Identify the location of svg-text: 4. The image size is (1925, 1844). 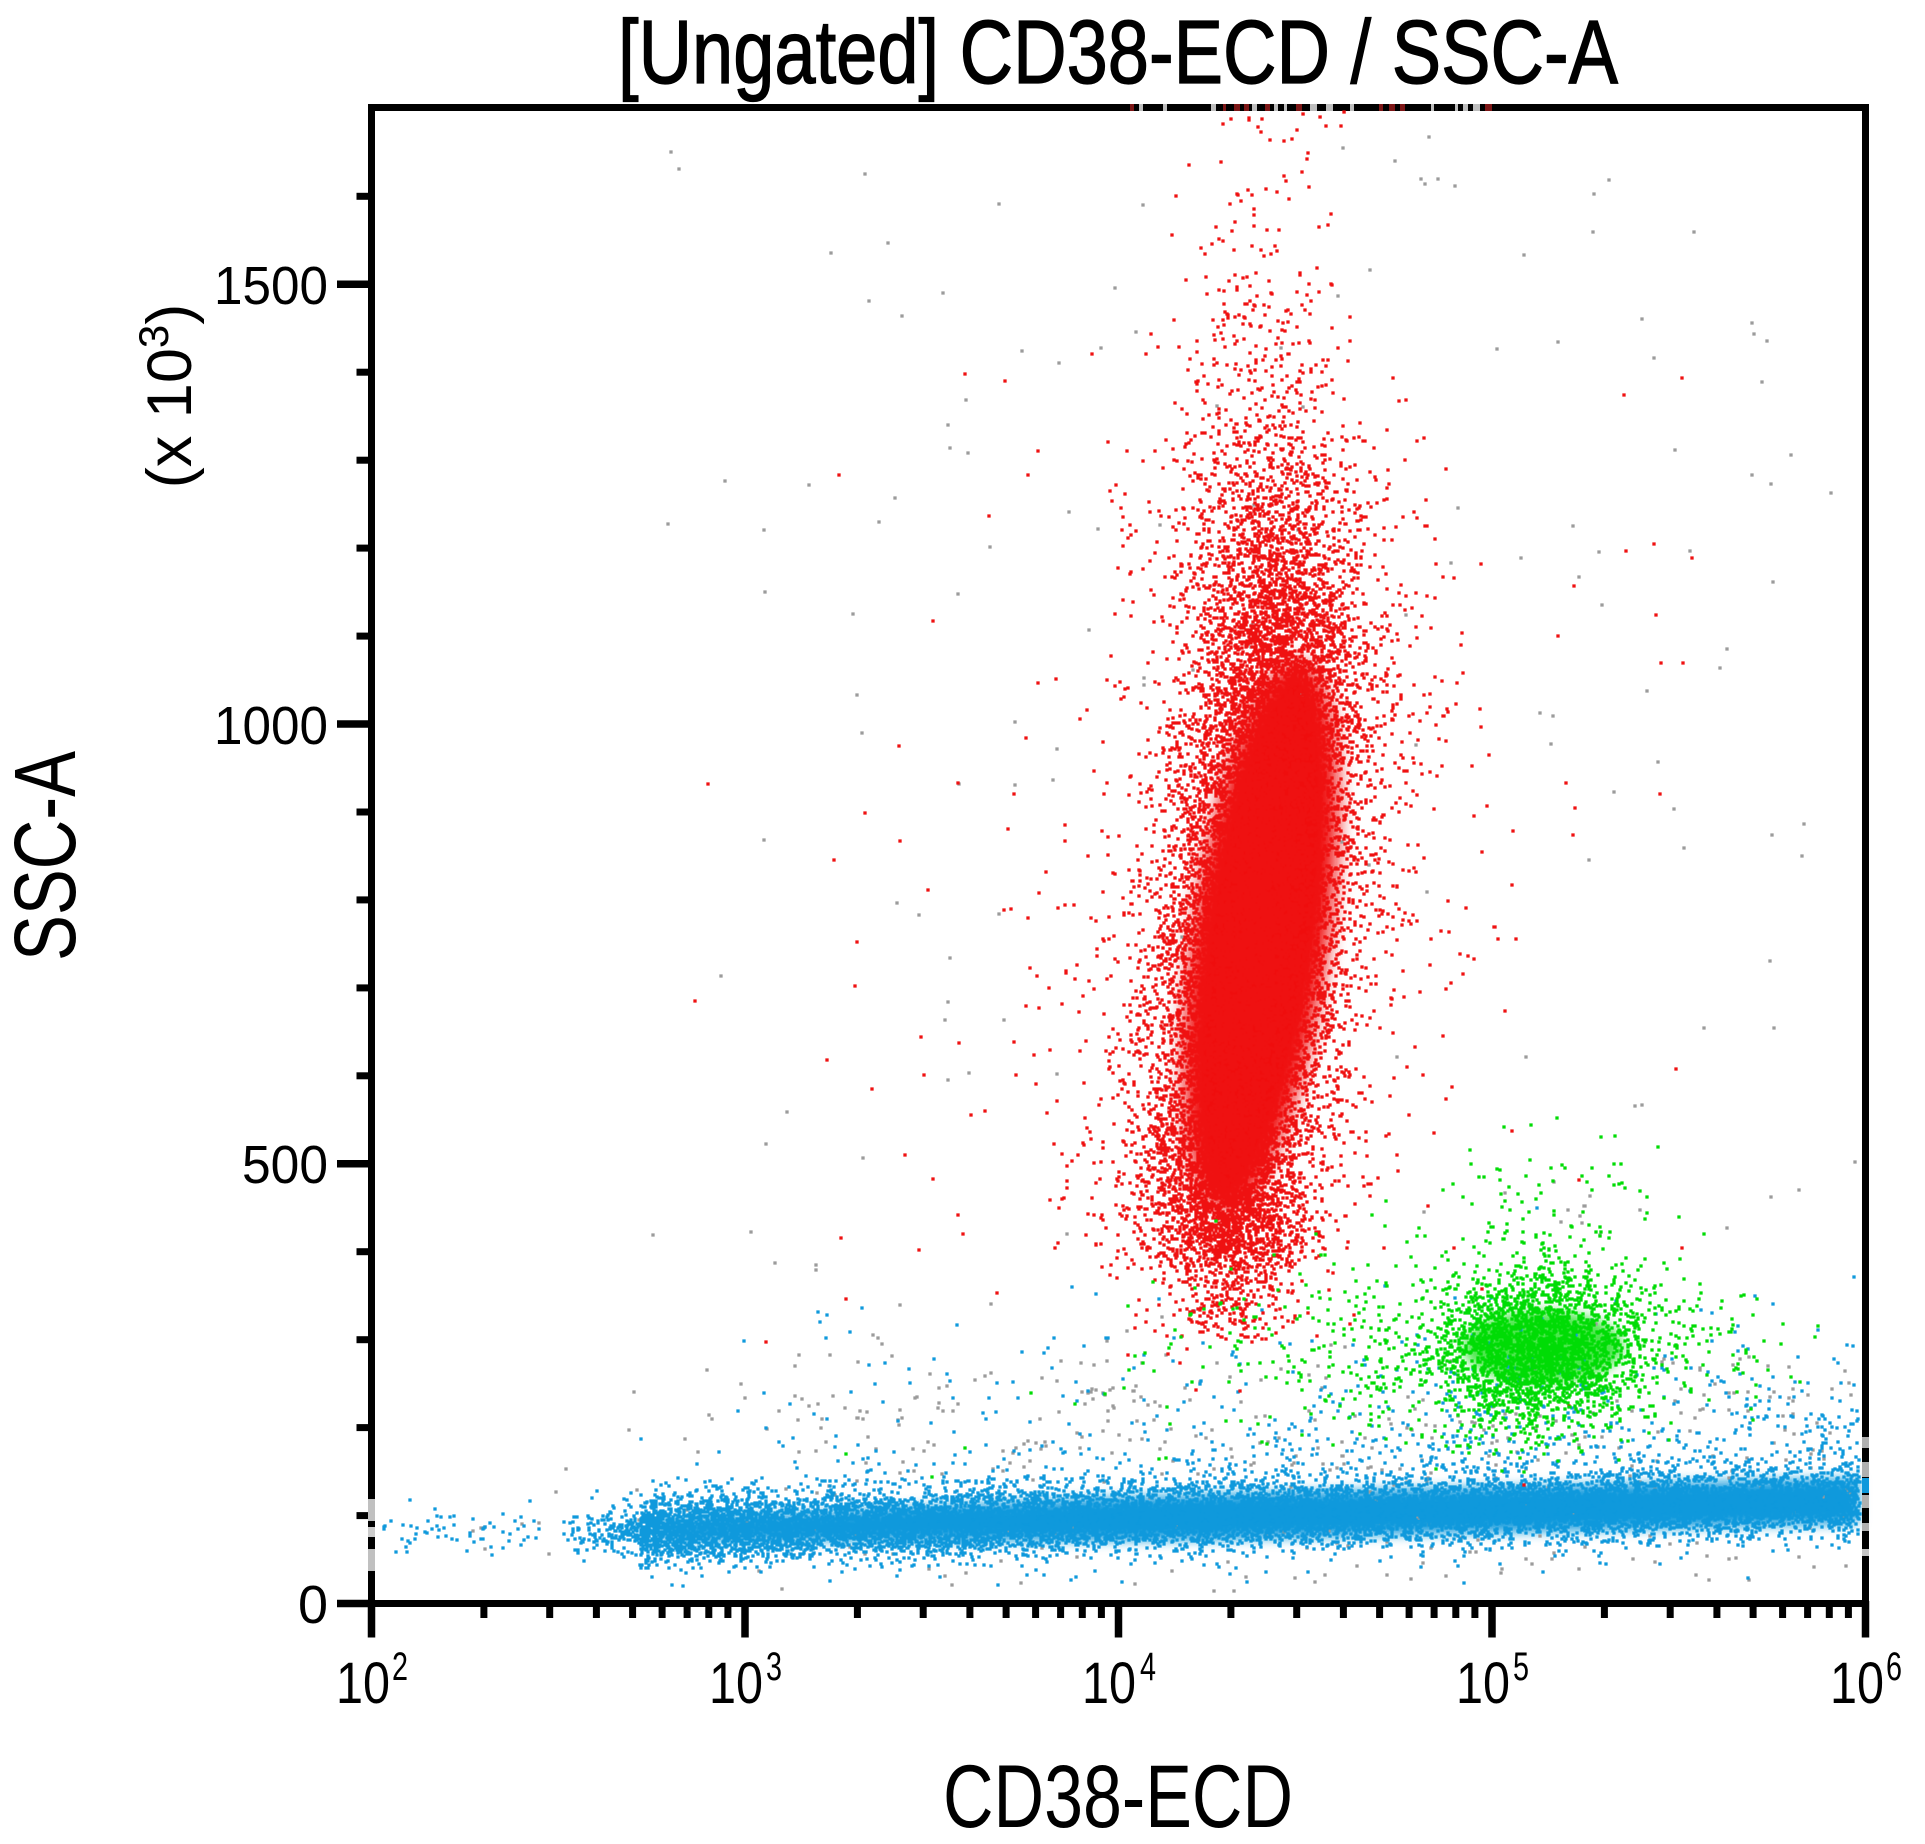
(1148, 1667).